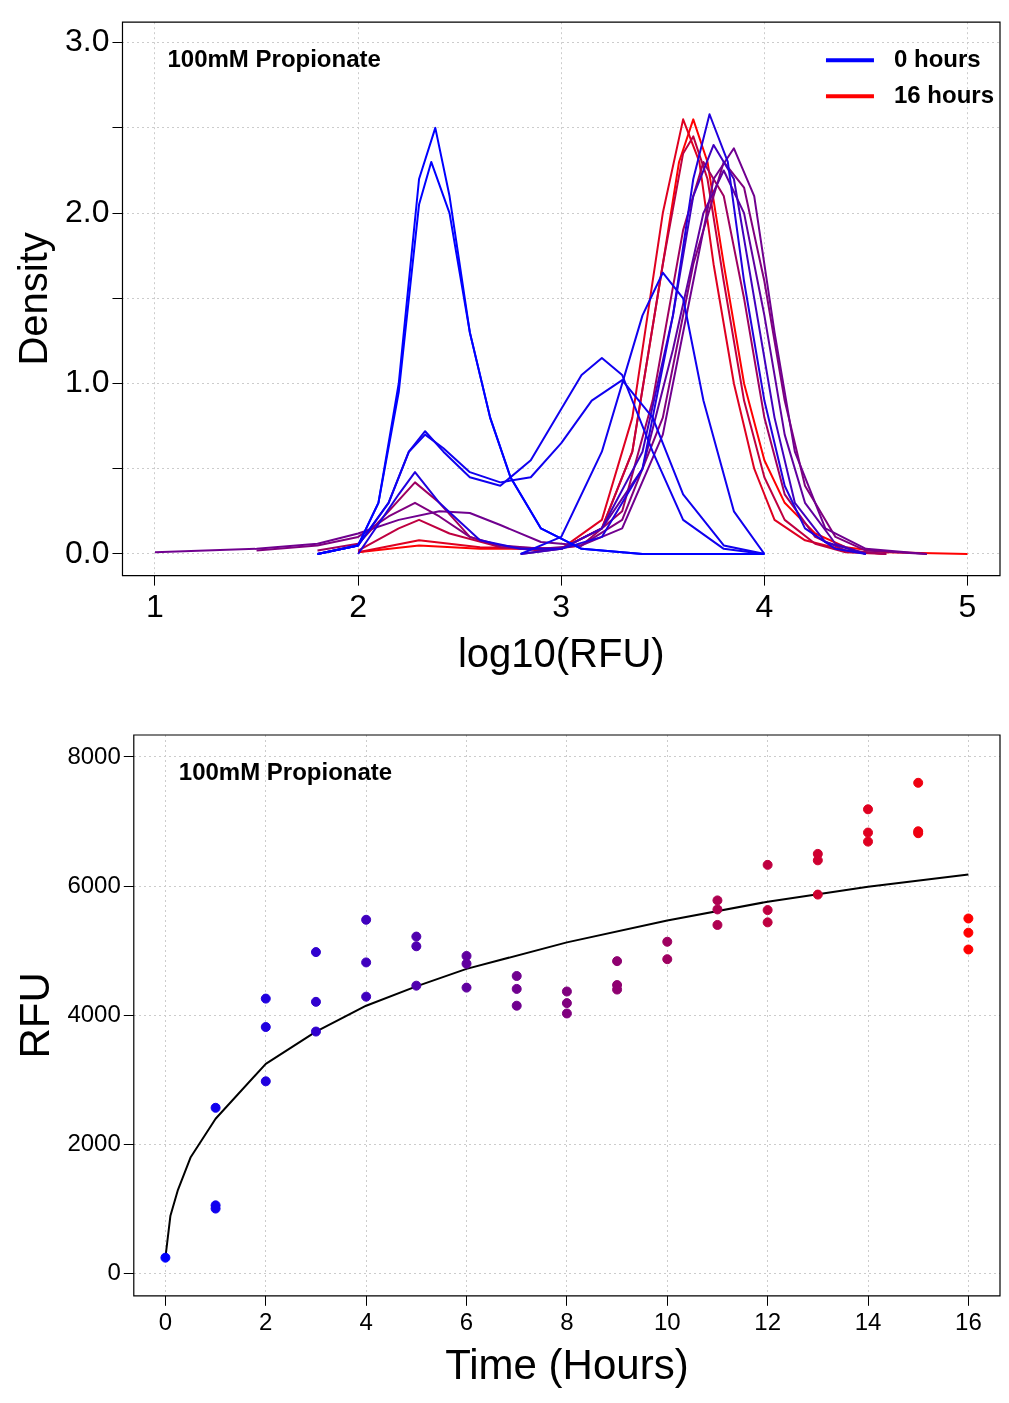  I want to click on x-tick-label: 12, so click(767, 1321).